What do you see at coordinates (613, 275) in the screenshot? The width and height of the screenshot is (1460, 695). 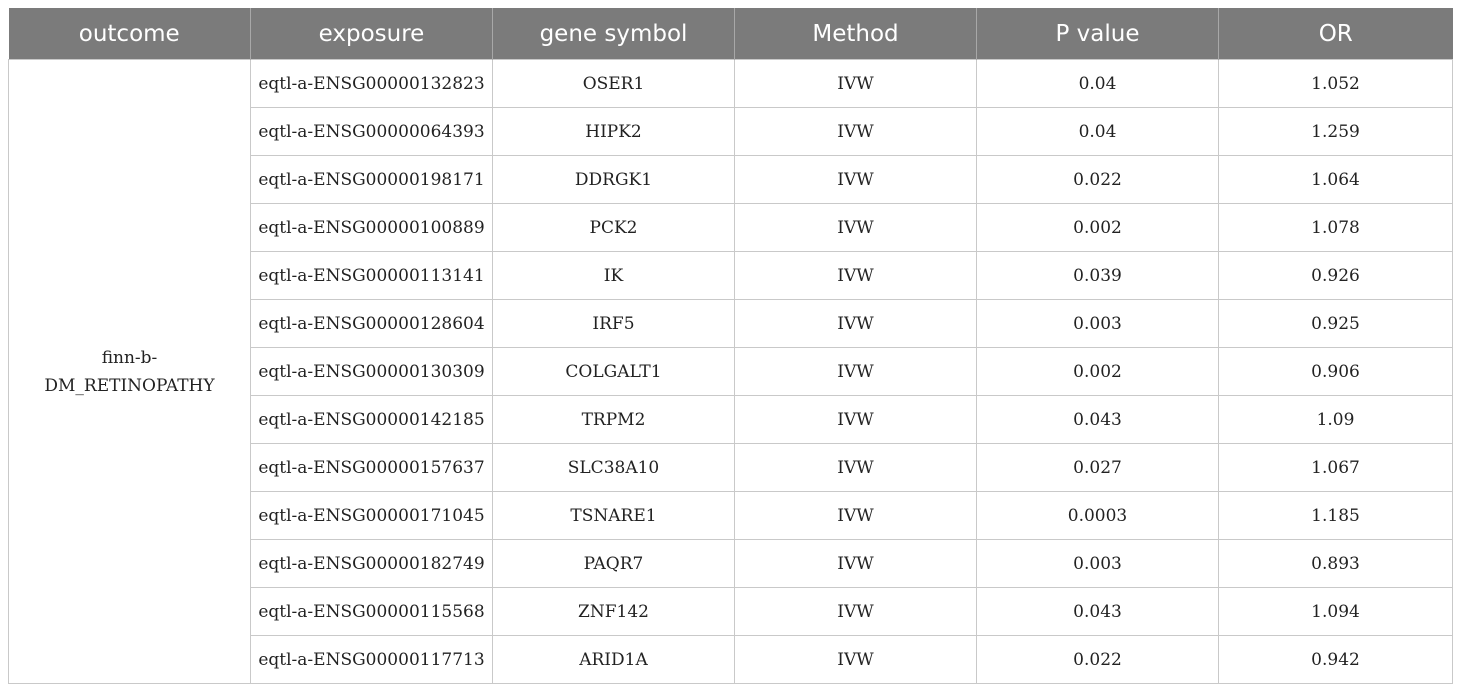 I see `gene-cell: IK` at bounding box center [613, 275].